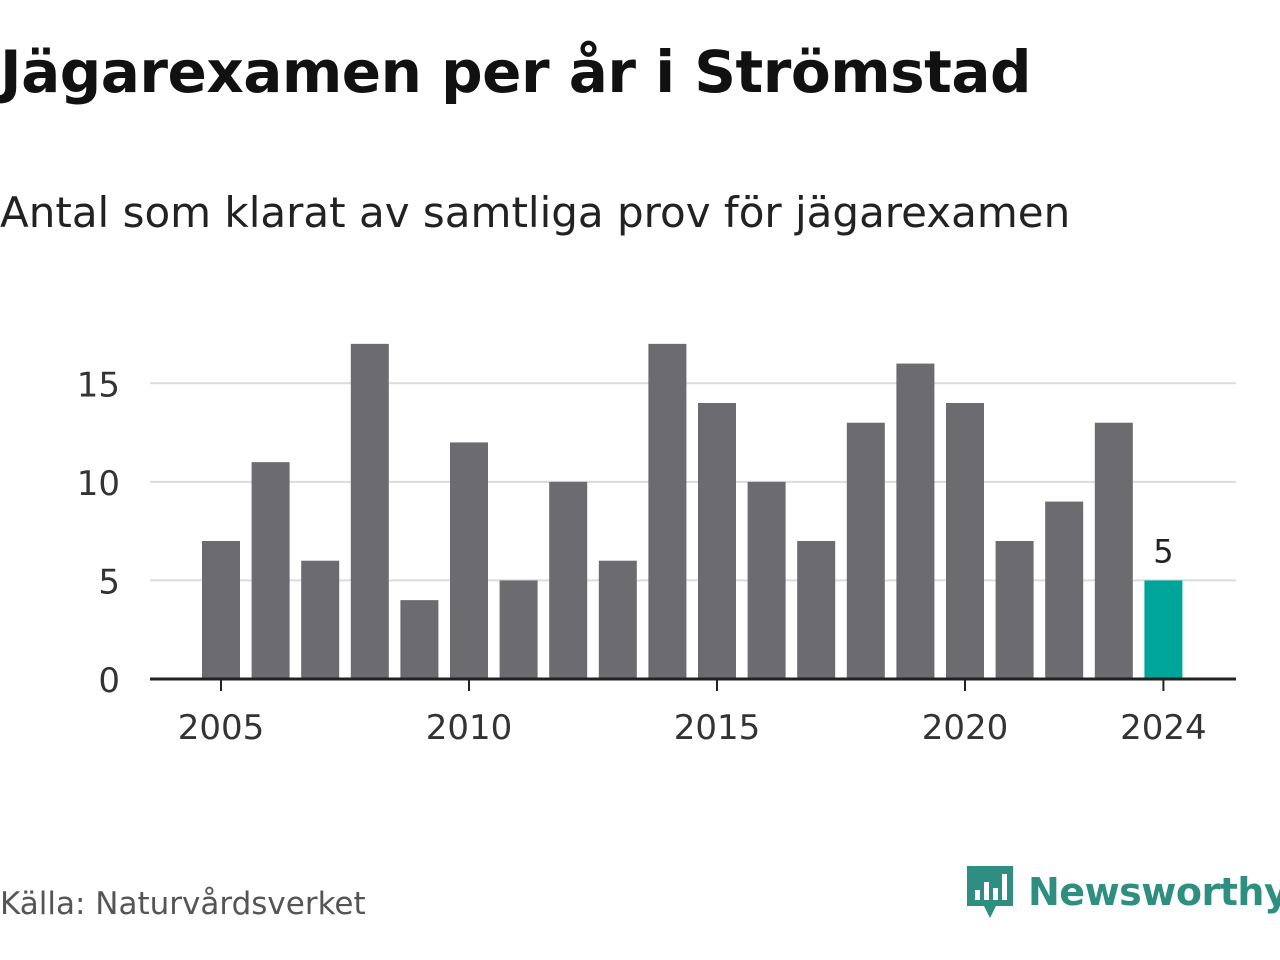 Image resolution: width=1280 pixels, height=960 pixels. Describe the element at coordinates (320, 619) in the screenshot. I see `bar-2007` at that location.